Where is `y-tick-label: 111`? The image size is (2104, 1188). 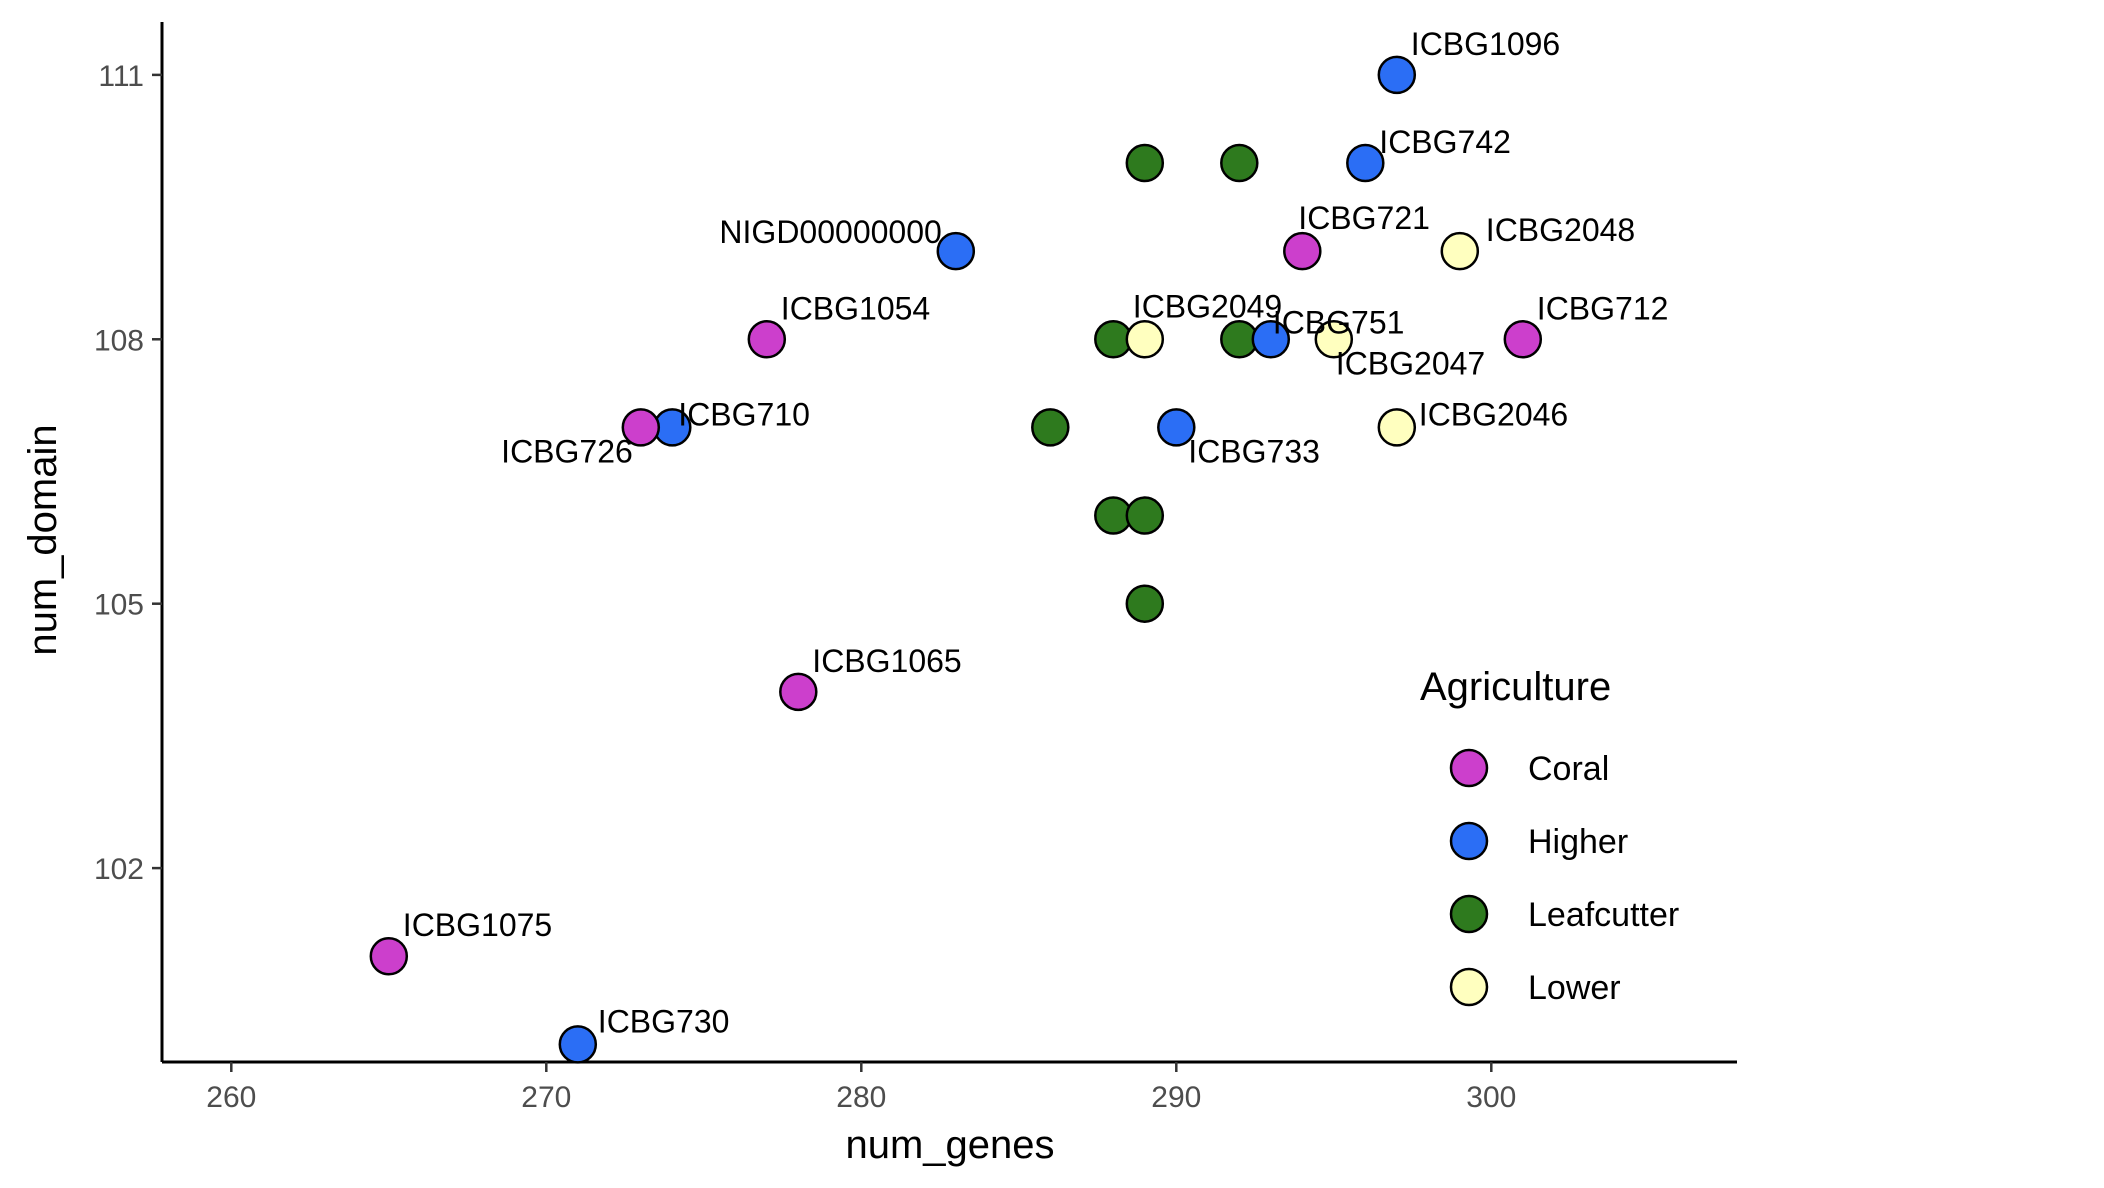 y-tick-label: 111 is located at coordinates (121, 76).